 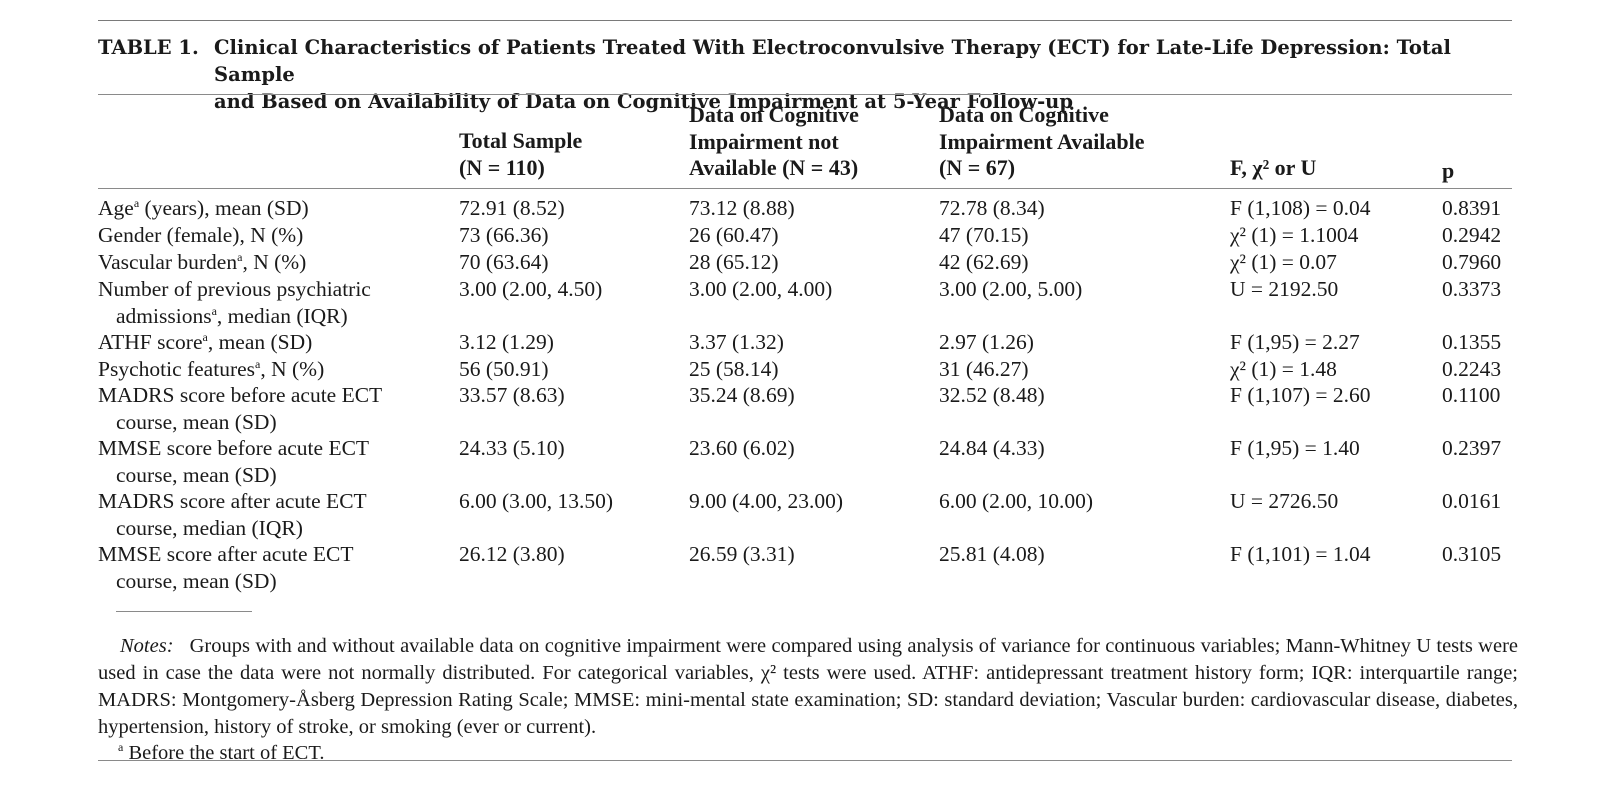 I want to click on header-na-line-3: Available (N = 43), so click(x=774, y=167).